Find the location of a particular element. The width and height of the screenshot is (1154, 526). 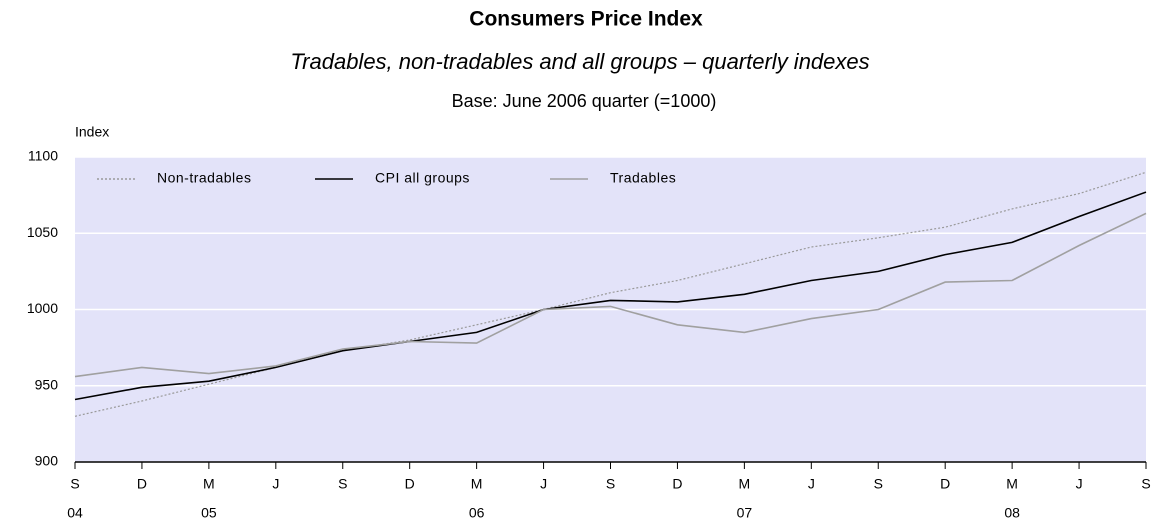

chart-note: Base: June 2006 quarter (=1000) is located at coordinates (584, 101).